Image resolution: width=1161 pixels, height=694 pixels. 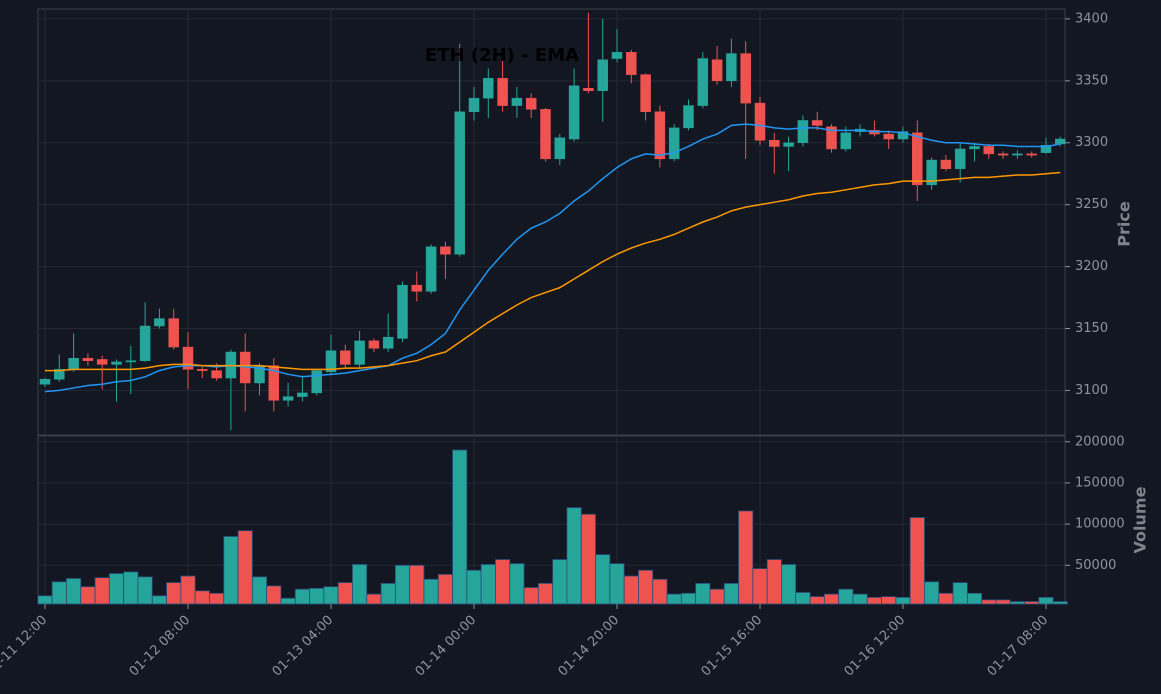 I want to click on y-tick-label: 3350, so click(x=1091, y=80).